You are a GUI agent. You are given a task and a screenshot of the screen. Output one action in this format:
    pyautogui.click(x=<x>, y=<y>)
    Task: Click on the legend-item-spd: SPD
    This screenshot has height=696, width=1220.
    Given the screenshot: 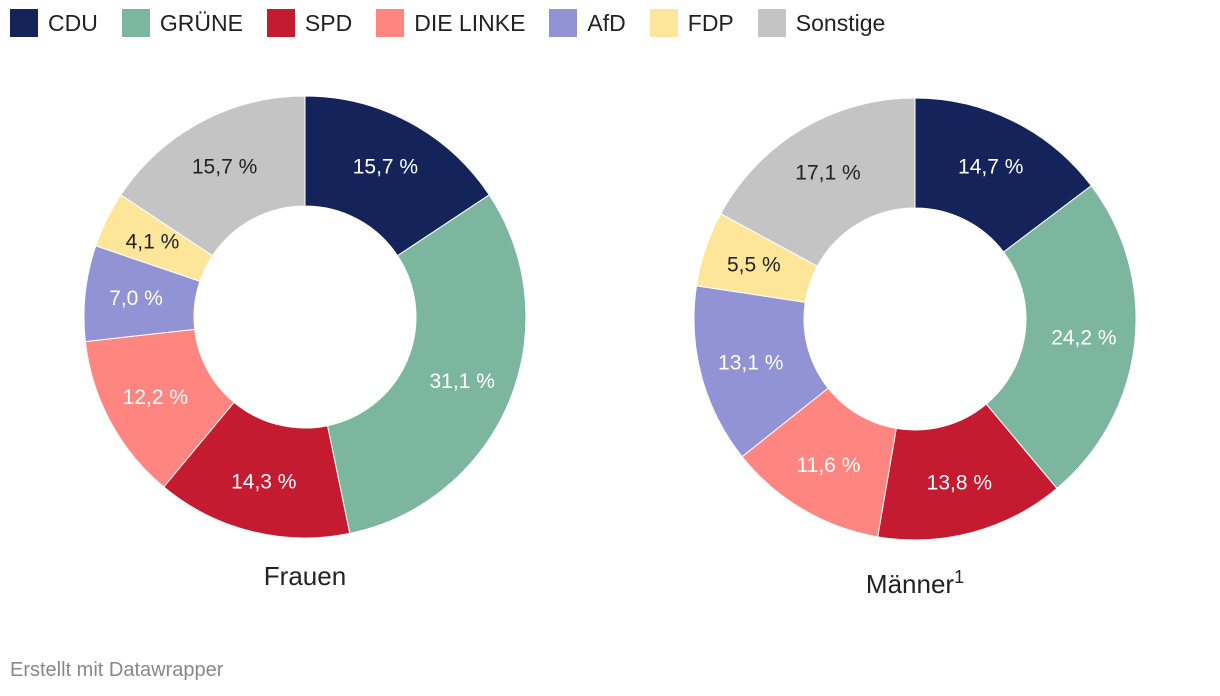 What is the action you would take?
    pyautogui.click(x=309, y=23)
    